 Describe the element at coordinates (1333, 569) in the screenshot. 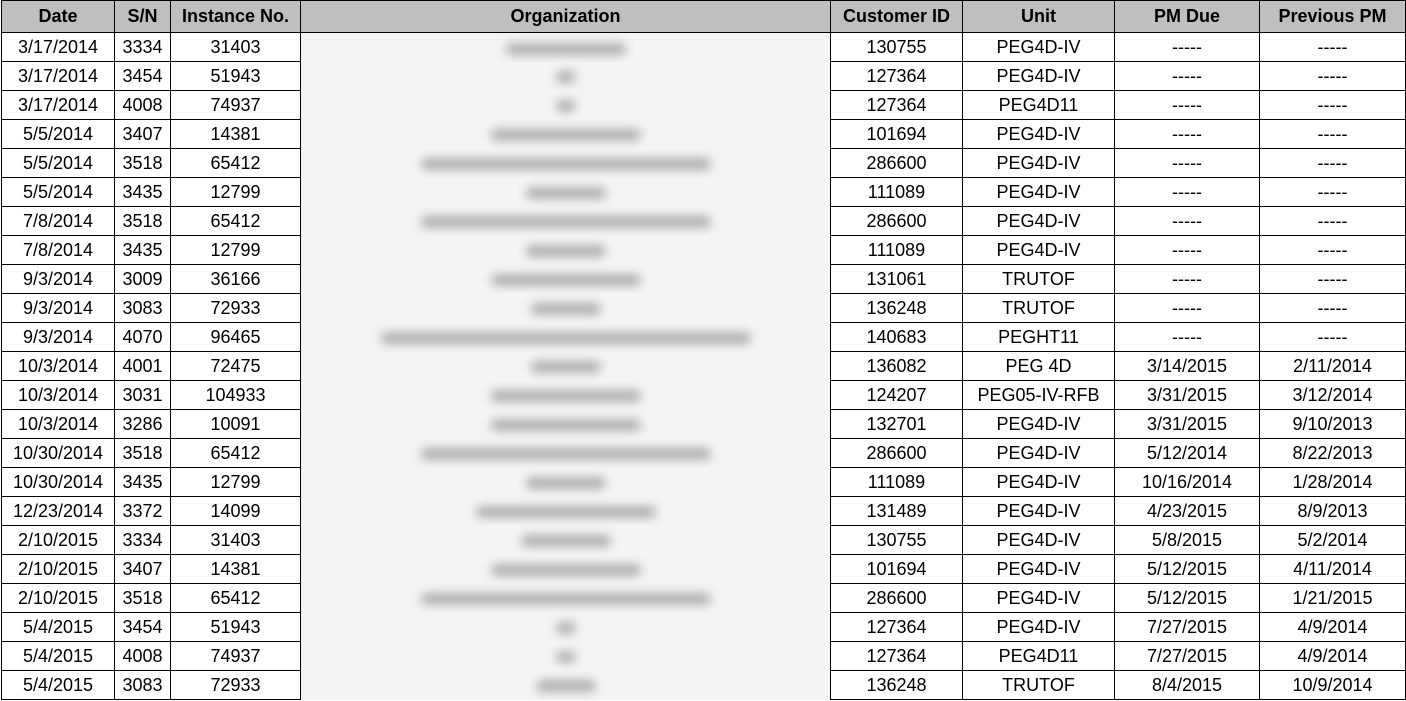

I see `cell-previous-pm: 4/11/2014` at that location.